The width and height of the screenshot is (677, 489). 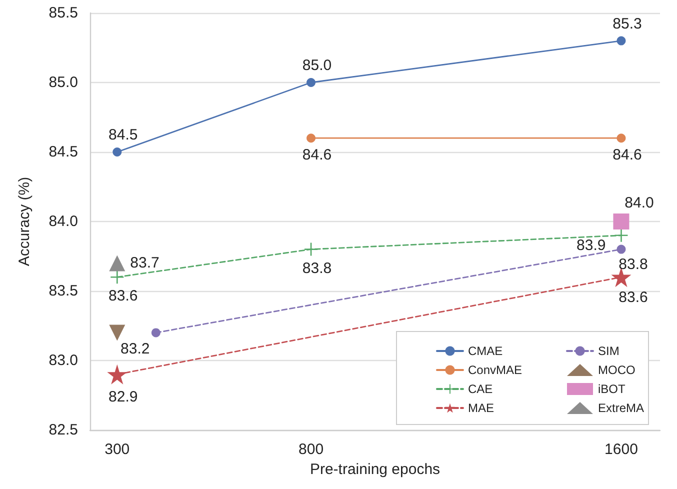 I want to click on legend-label: MAE, so click(x=481, y=408).